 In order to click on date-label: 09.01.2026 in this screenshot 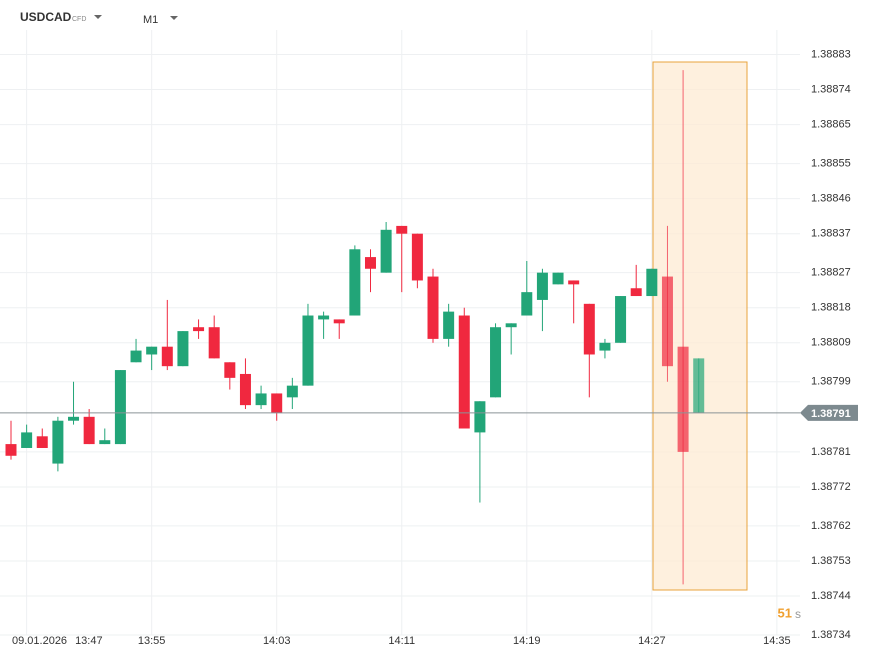, I will do `click(39, 641)`.